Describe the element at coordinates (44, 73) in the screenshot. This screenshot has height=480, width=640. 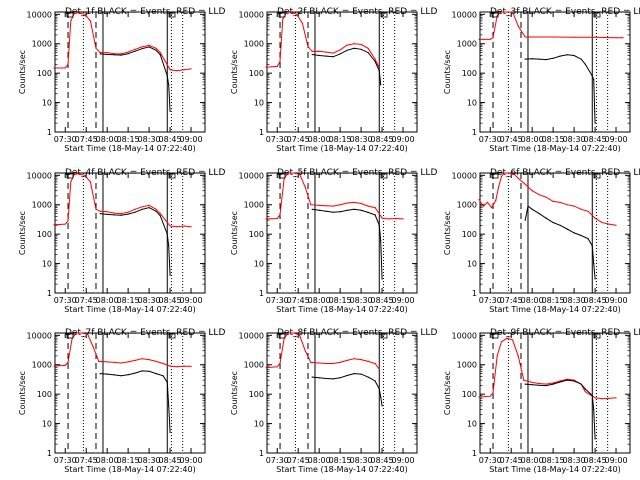
I see `y-tick-label: 100` at that location.